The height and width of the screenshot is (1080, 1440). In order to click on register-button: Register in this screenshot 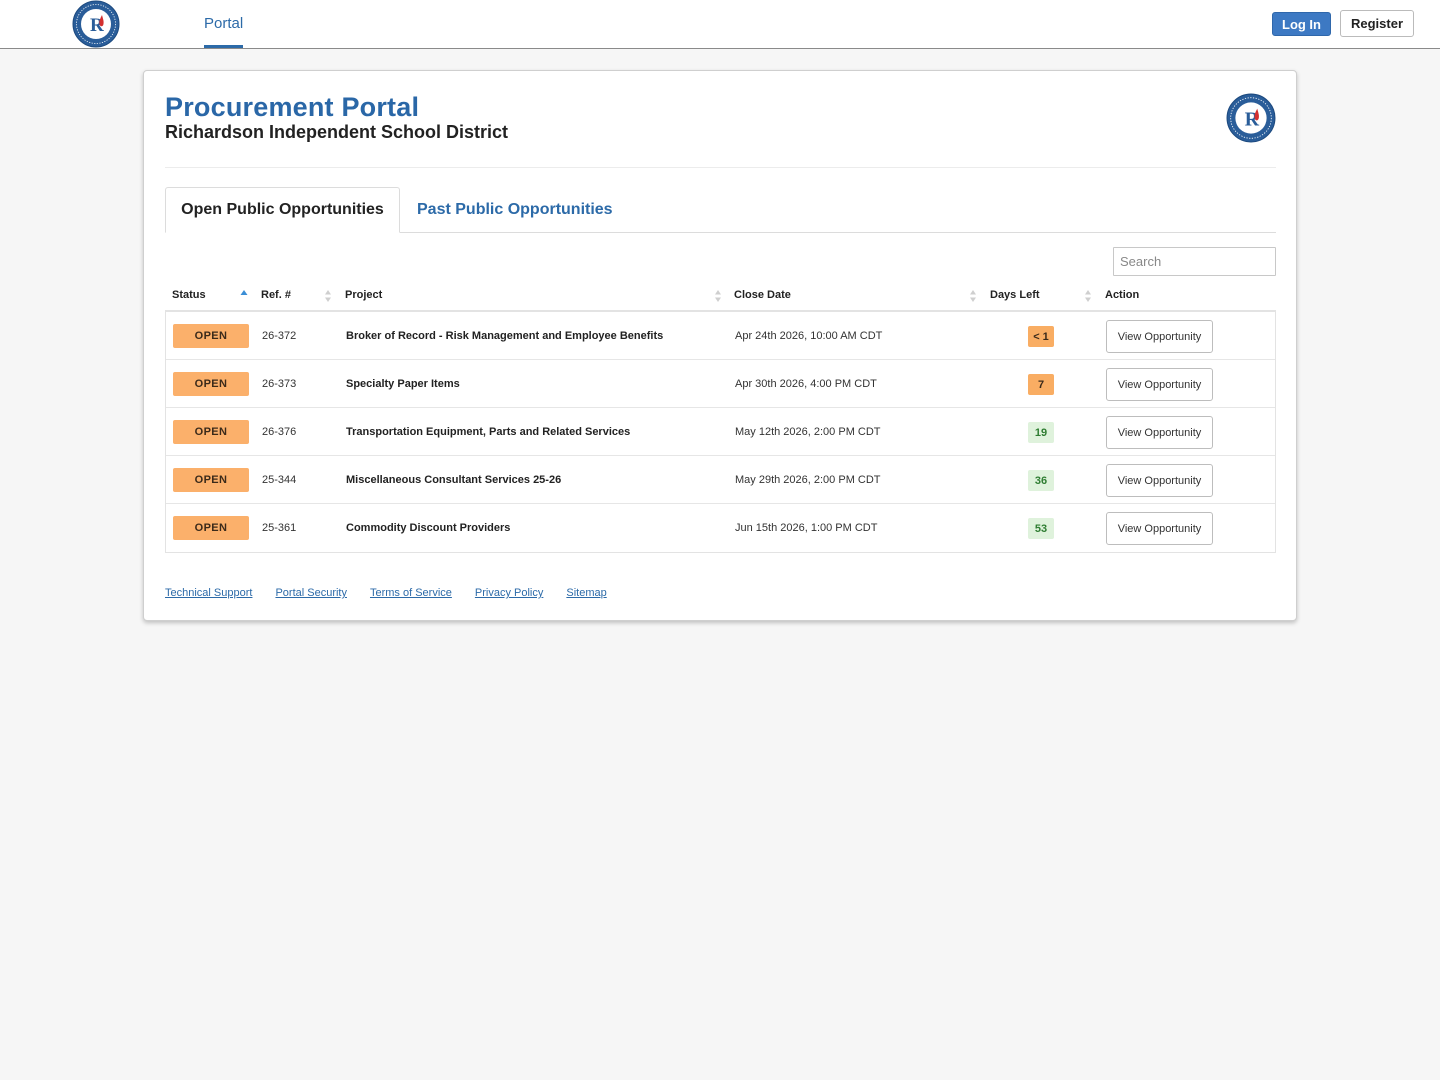, I will do `click(1377, 23)`.